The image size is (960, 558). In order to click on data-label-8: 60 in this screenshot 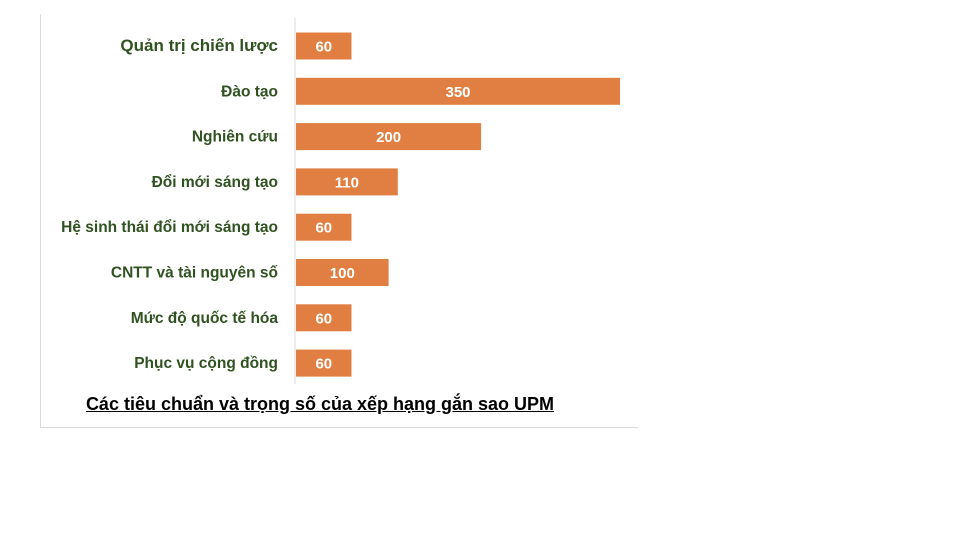, I will do `click(323, 364)`.